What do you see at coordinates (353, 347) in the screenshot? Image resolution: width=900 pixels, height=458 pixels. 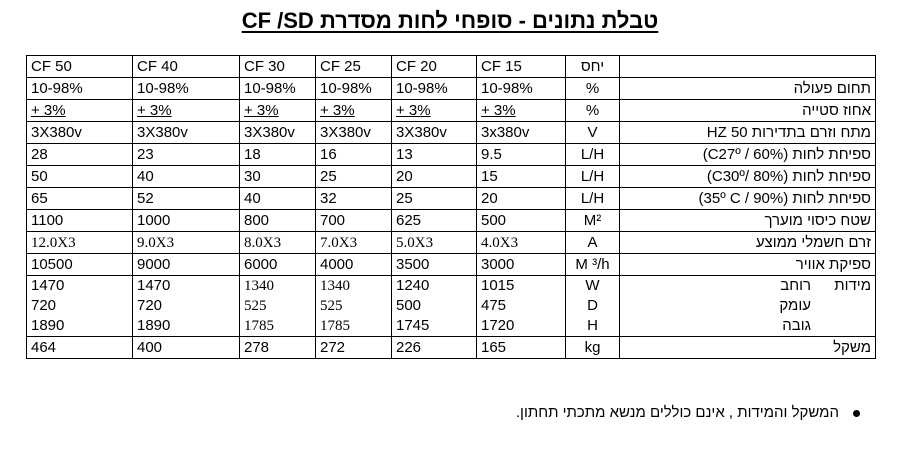 I see `weight-value-cell: 272` at bounding box center [353, 347].